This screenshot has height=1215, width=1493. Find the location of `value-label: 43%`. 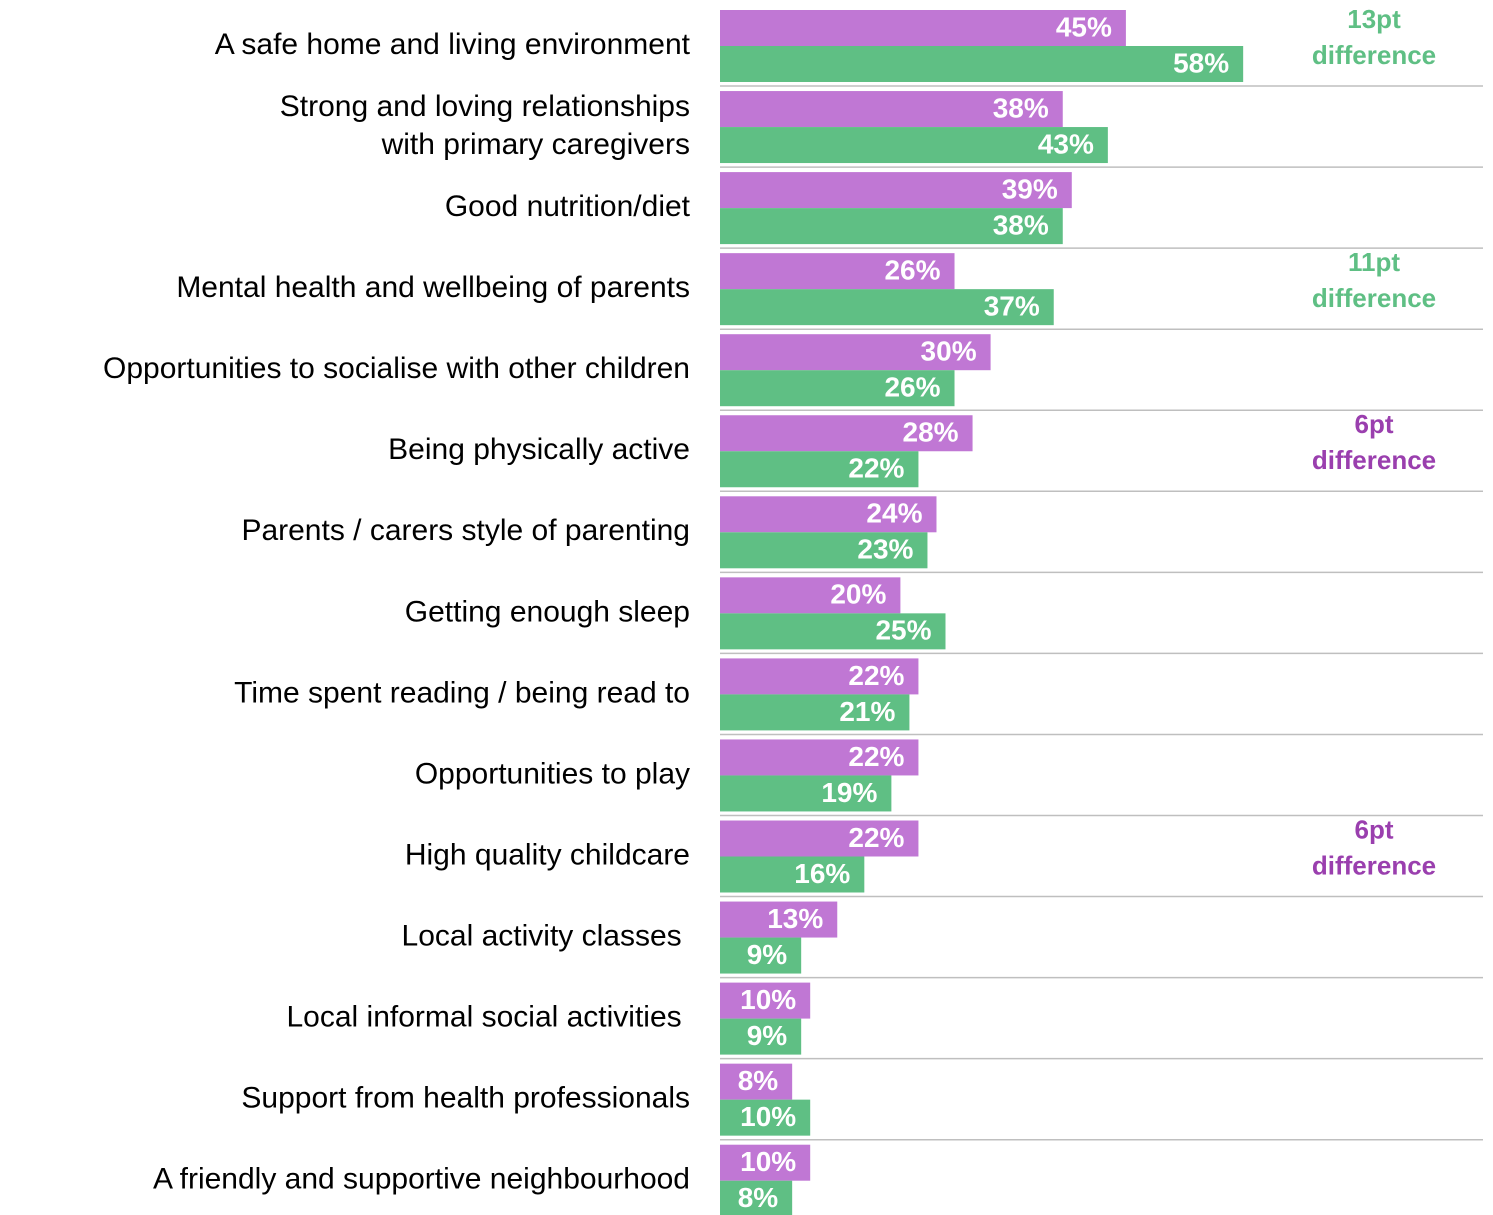

value-label: 43% is located at coordinates (1066, 143).